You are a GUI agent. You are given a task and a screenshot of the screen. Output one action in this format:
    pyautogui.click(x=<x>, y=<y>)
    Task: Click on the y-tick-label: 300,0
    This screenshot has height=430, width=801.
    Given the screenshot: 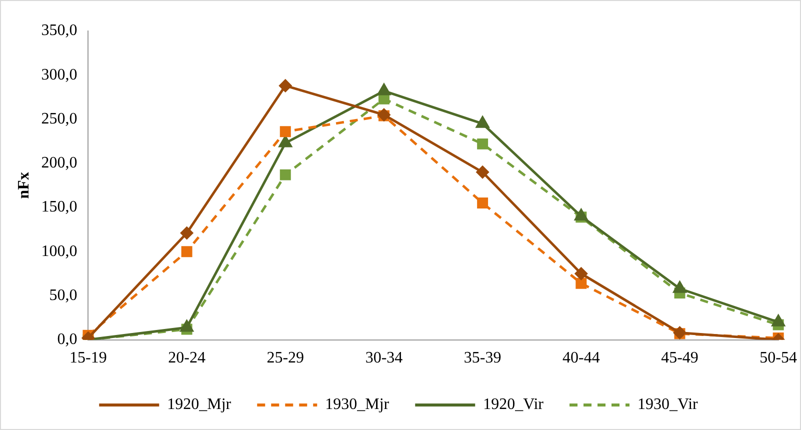 What is the action you would take?
    pyautogui.click(x=59, y=75)
    